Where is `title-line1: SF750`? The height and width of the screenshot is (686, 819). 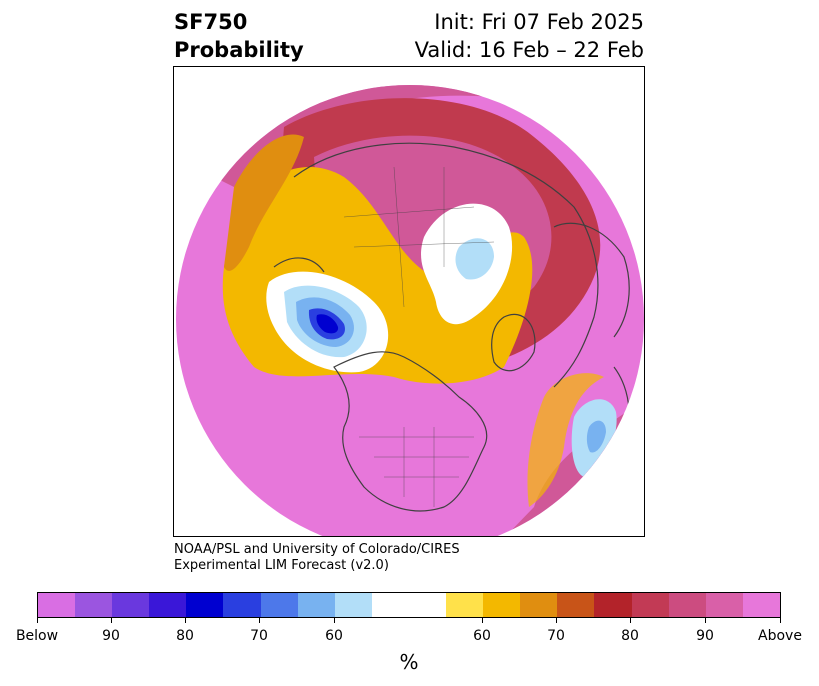
title-line1: SF750 is located at coordinates (211, 22).